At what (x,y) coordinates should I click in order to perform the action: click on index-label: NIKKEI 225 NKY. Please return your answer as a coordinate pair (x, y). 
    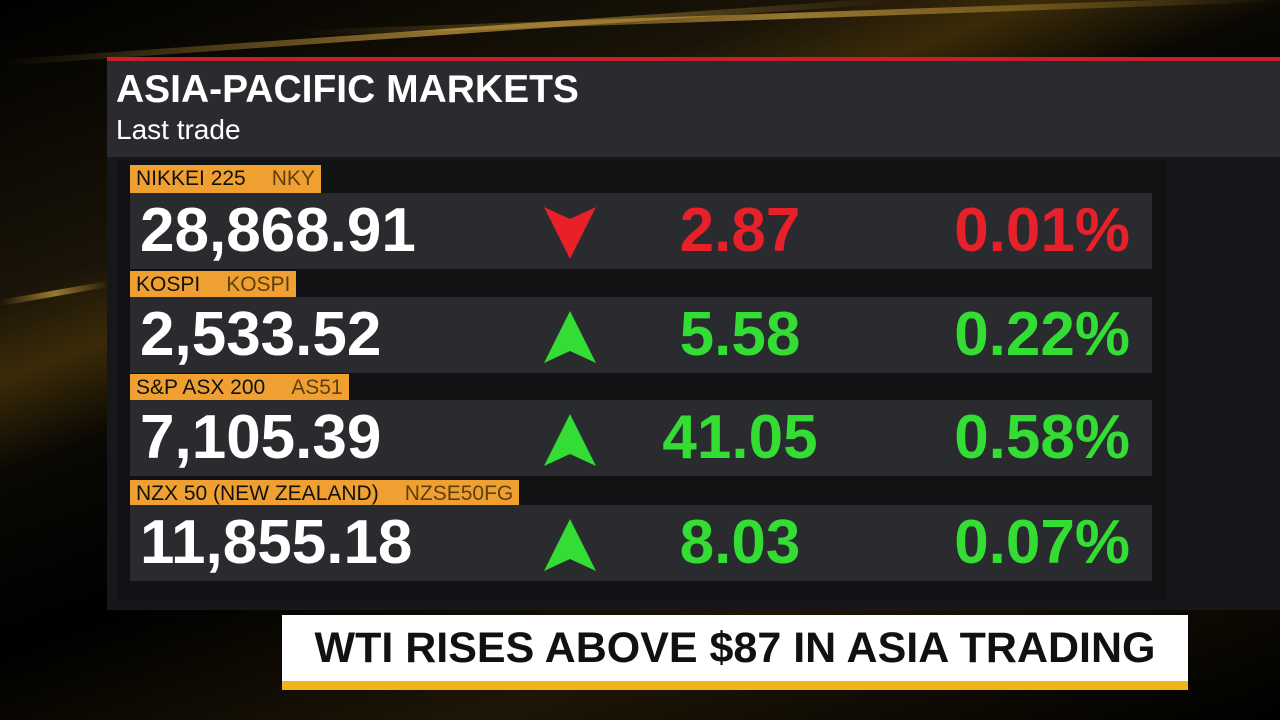
    Looking at the image, I should click on (225, 179).